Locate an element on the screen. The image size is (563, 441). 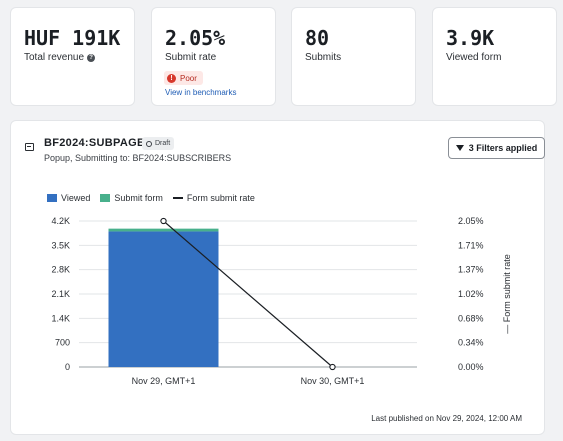
metric-card-revenue: HUF 191K Total revenue? is located at coordinates (72, 56).